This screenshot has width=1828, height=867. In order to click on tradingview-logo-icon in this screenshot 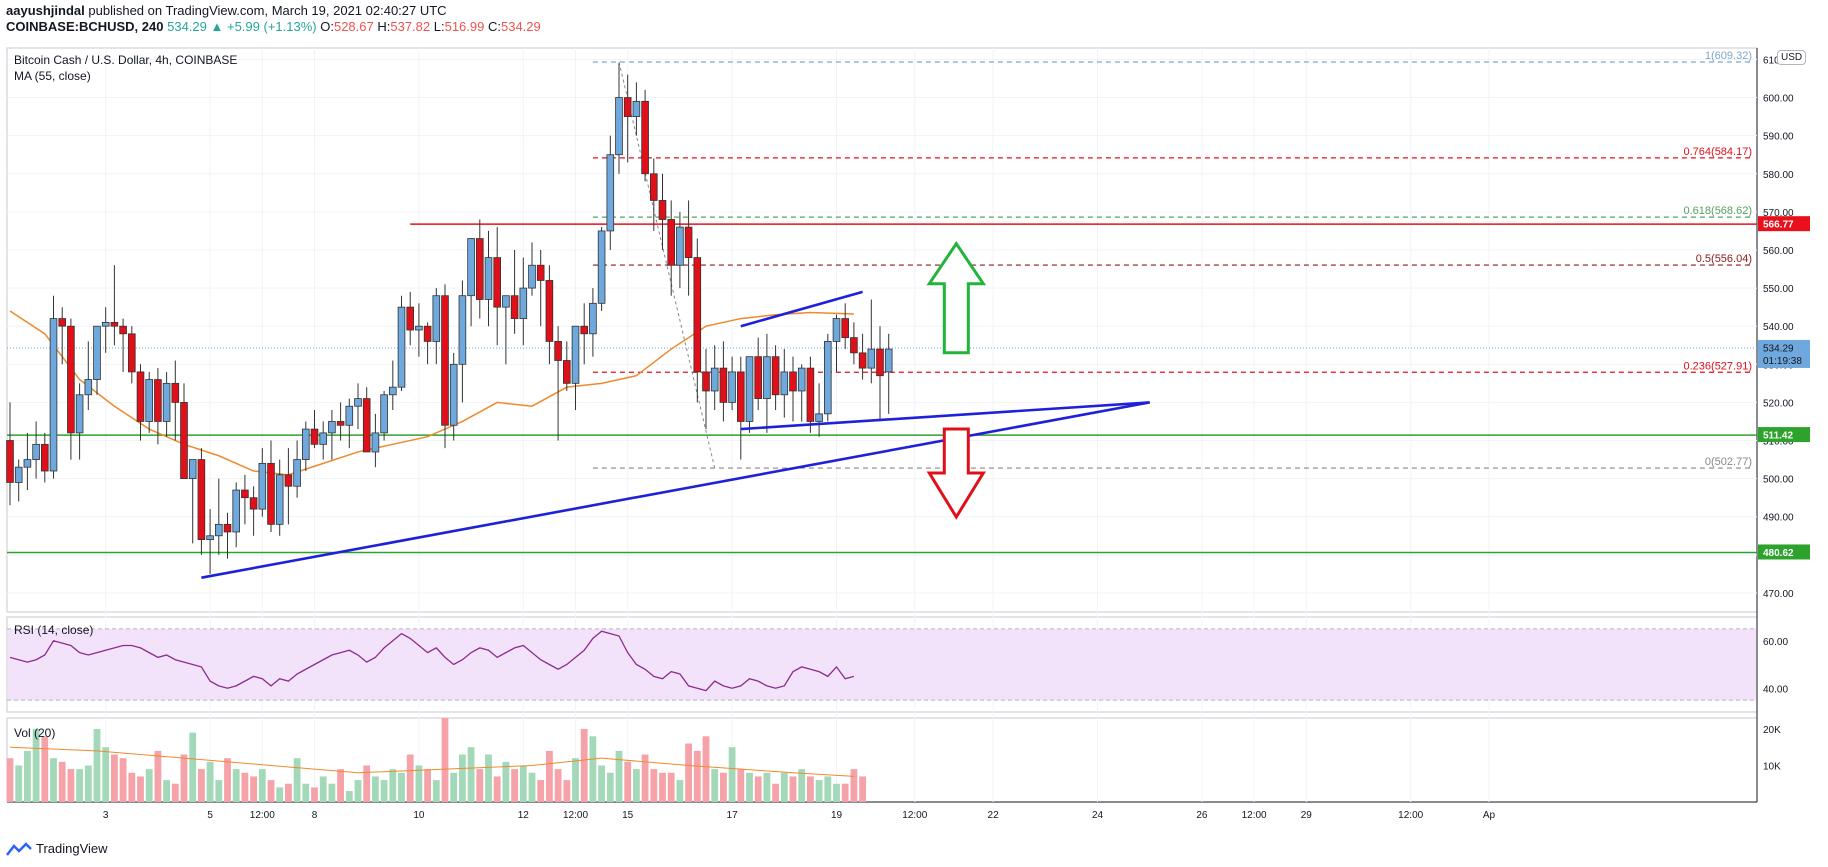, I will do `click(19, 848)`.